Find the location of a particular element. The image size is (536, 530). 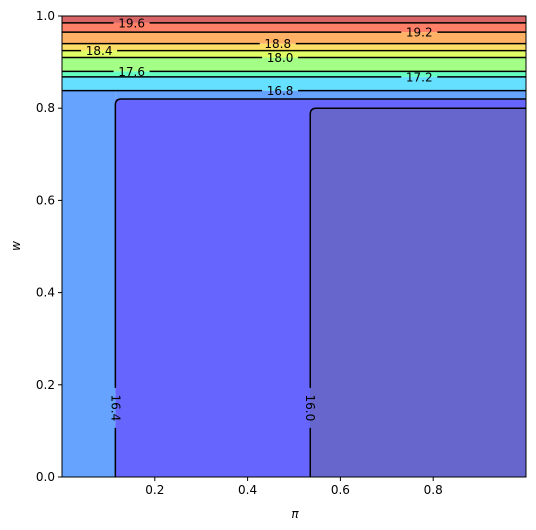

y-axis-label: w is located at coordinates (16, 246).